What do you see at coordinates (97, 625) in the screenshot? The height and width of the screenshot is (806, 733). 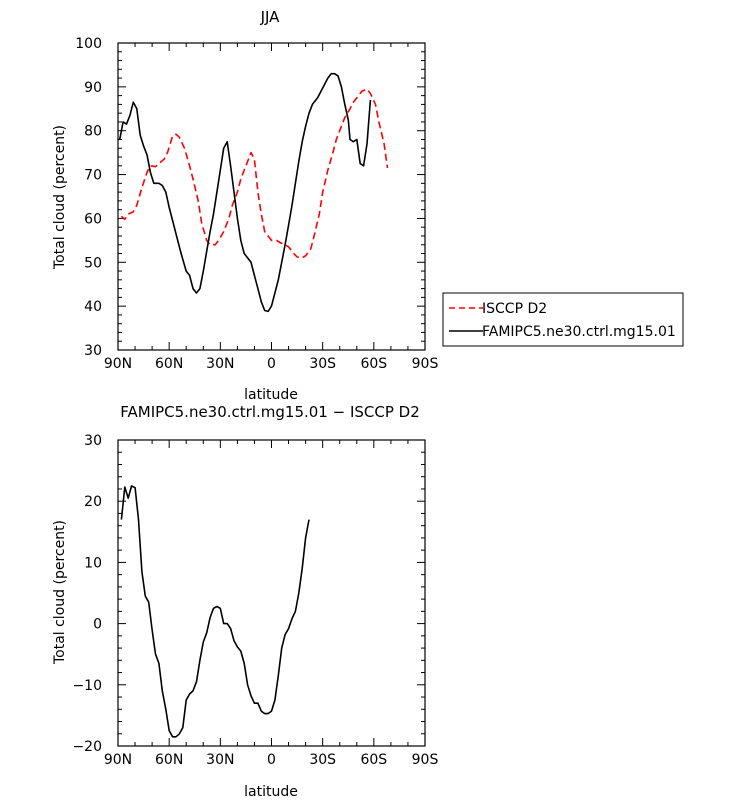 I see `bottom-y-tick-label: 0` at bounding box center [97, 625].